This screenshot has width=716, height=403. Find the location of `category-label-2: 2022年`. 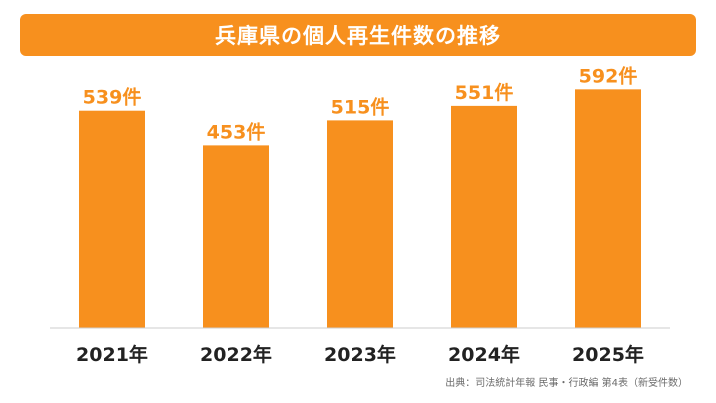

category-label-2: 2022年 is located at coordinates (236, 354).